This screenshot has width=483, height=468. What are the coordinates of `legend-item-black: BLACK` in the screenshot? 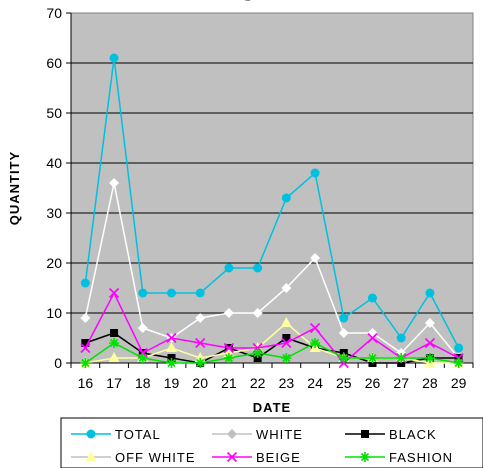 It's located at (391, 434).